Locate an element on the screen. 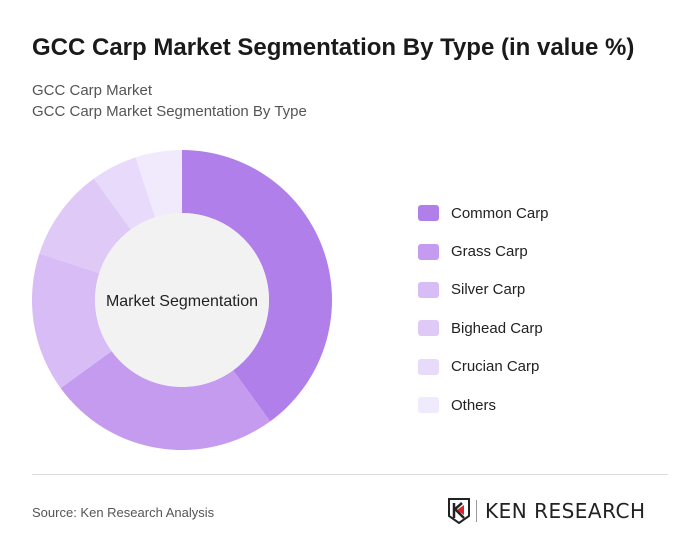 The width and height of the screenshot is (700, 559). subtitle-segmentation: GCC Carp Market Segmentation By Type is located at coordinates (169, 111).